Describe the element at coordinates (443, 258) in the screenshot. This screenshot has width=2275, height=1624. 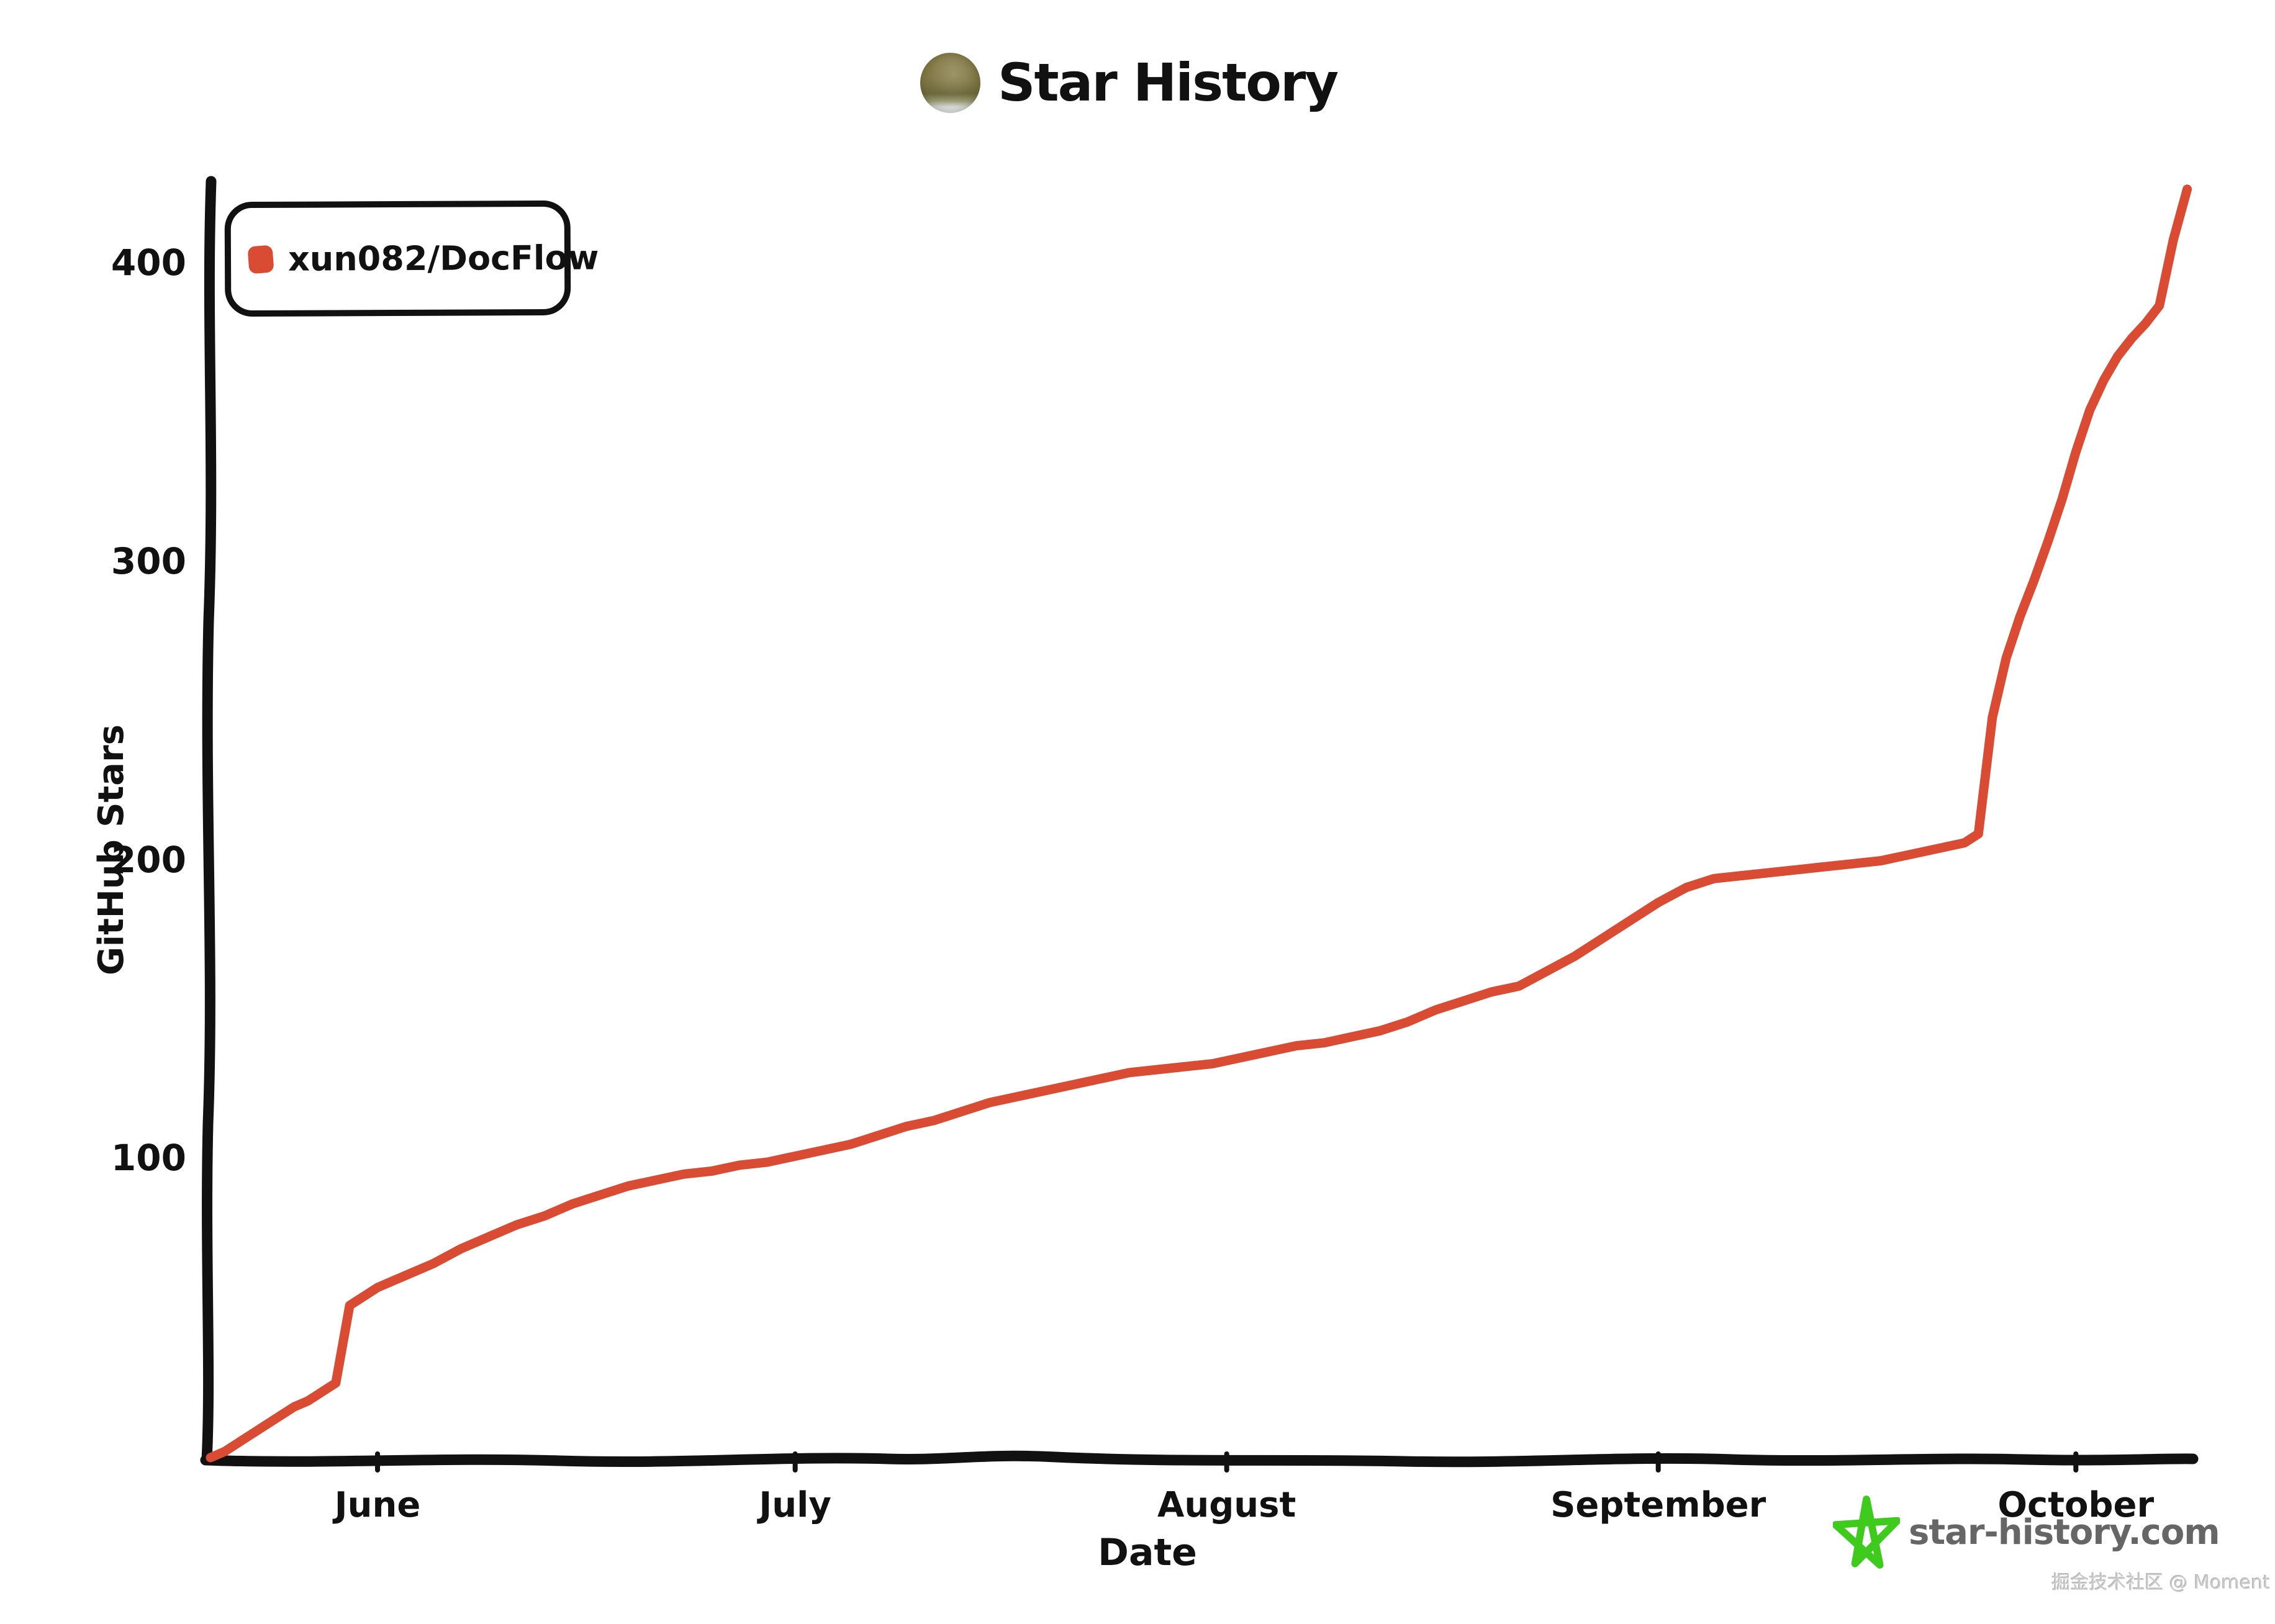
I see `legend-label: xun082/DocFlow` at that location.